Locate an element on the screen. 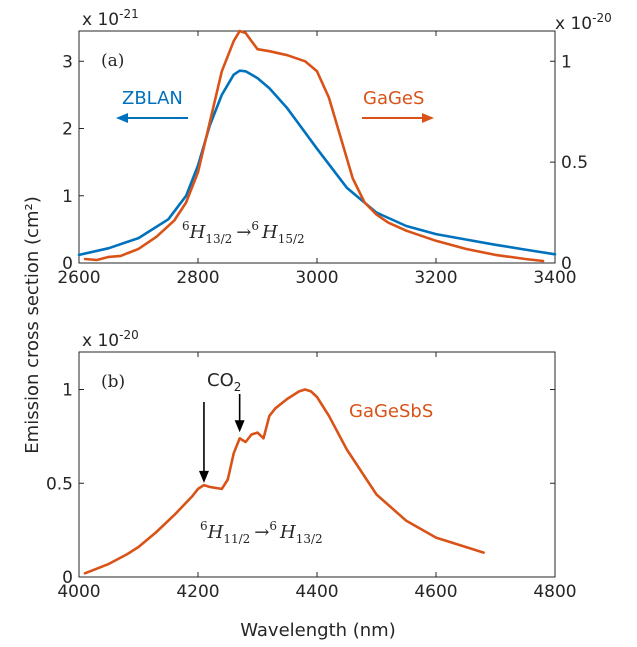 The image size is (637, 647). panel-b-tag: (b) is located at coordinates (113, 382).